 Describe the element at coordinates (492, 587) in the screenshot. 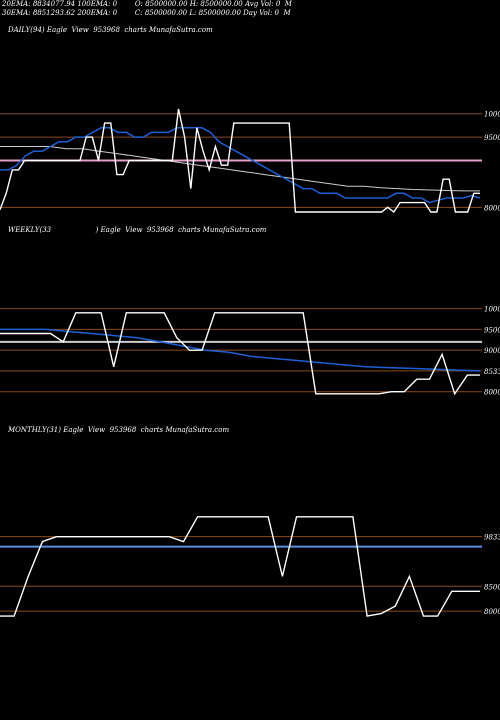

I see `monthly-tick-label: 85000` at that location.